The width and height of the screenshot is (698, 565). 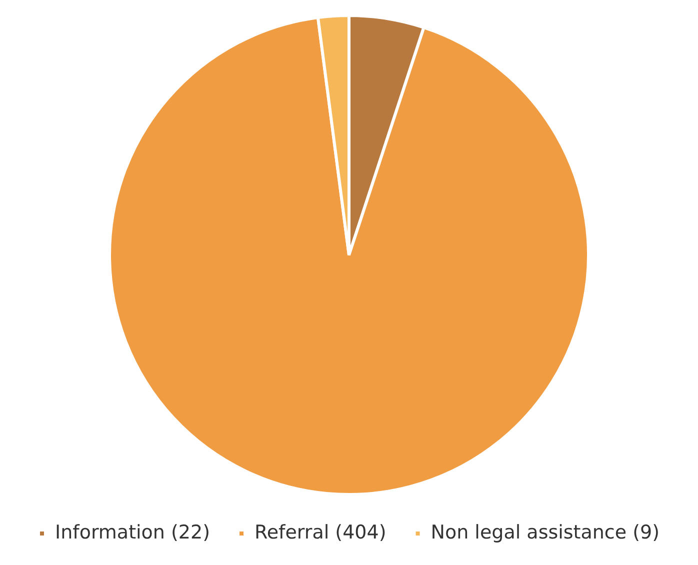 I want to click on legend-label: Information (22), so click(x=132, y=532).